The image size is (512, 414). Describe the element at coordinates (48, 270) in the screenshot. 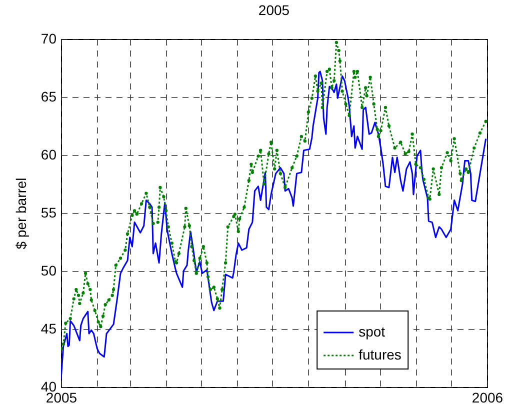

I see `y-tick-label: 50` at that location.